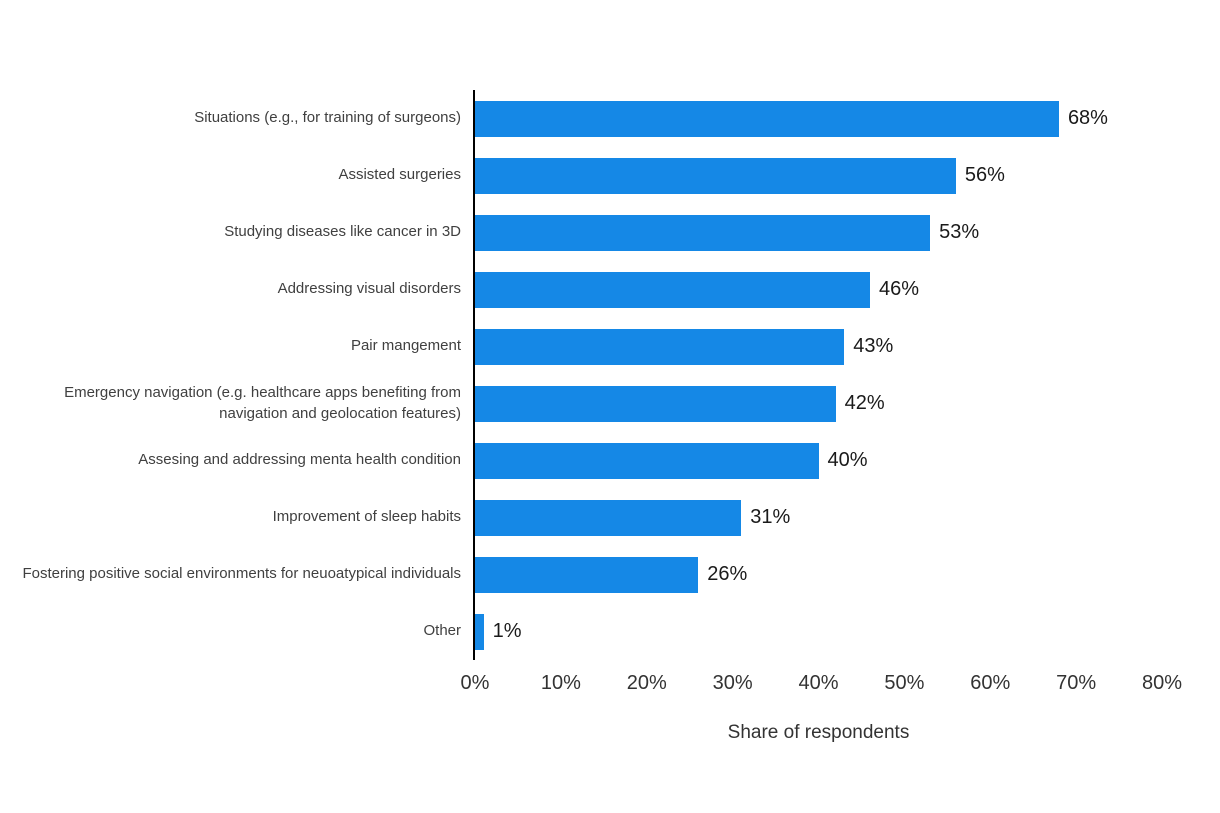 This screenshot has width=1220, height=813. Describe the element at coordinates (984, 175) in the screenshot. I see `value-label: 56%` at that location.